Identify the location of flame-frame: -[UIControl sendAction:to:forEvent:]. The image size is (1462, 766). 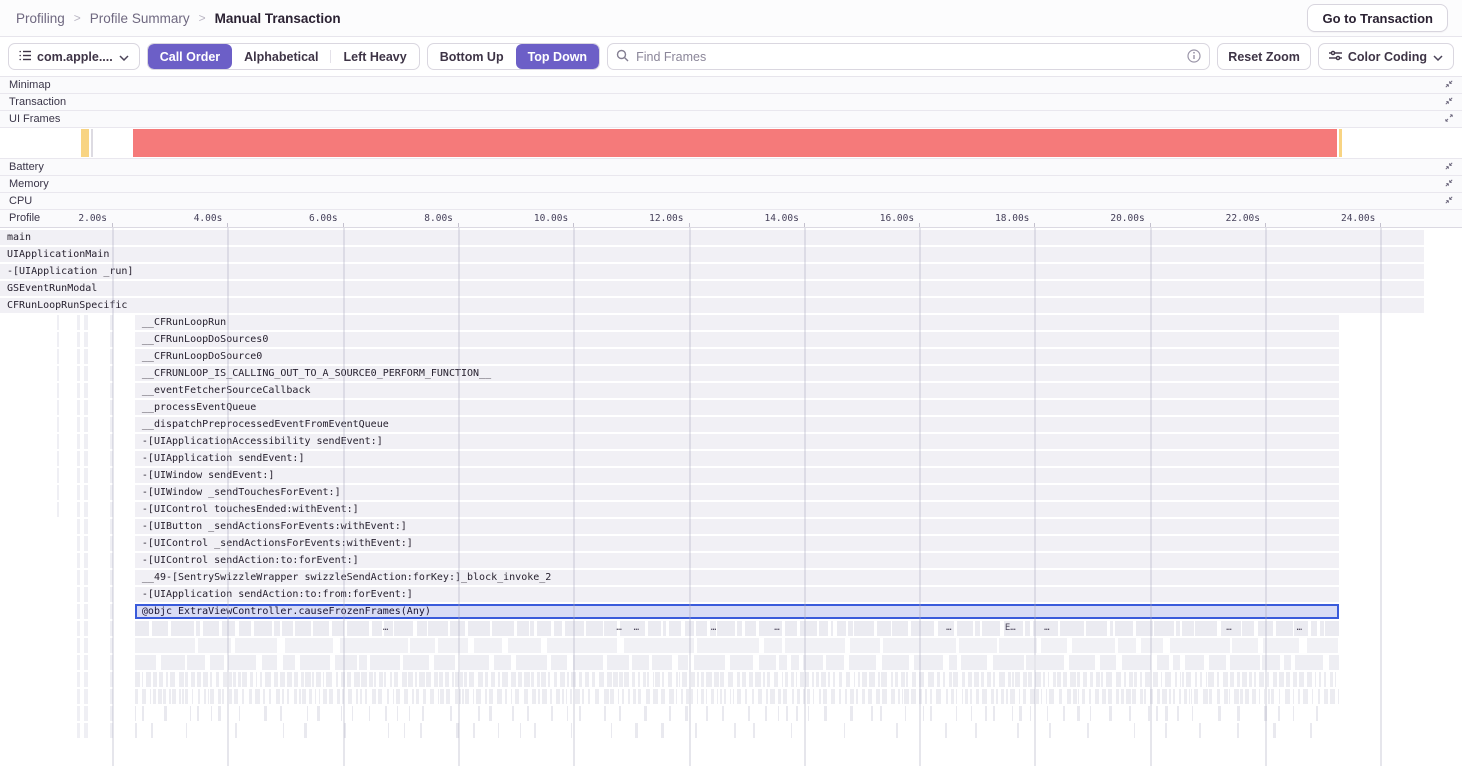
(737, 560).